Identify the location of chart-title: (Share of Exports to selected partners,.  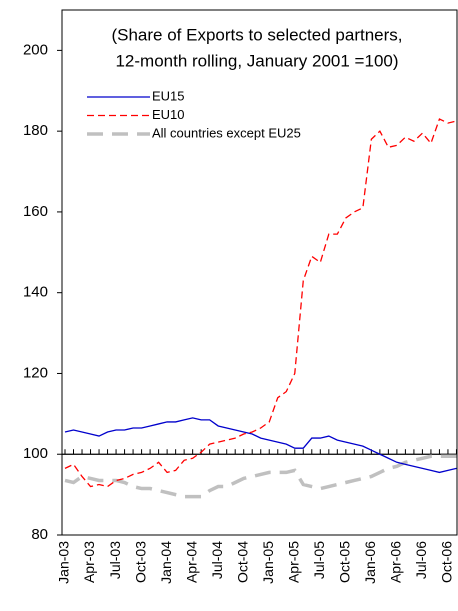
(256, 34).